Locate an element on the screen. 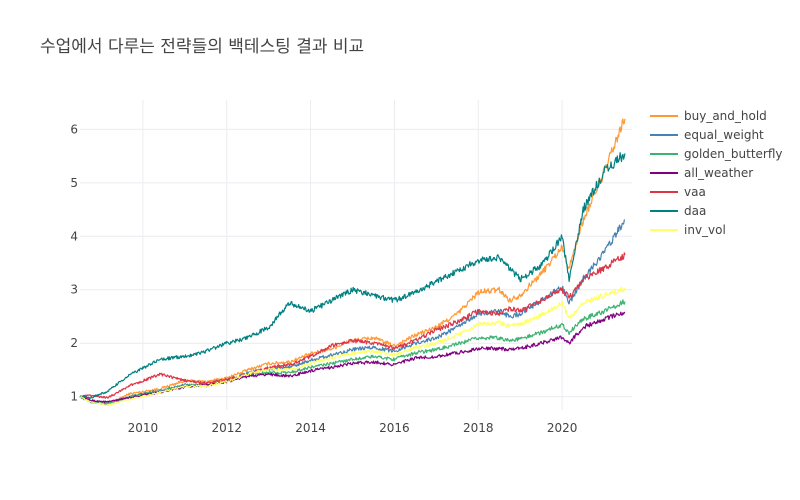 This screenshot has height=500, width=800. legend-item-all_weather: all_weather is located at coordinates (701, 173).